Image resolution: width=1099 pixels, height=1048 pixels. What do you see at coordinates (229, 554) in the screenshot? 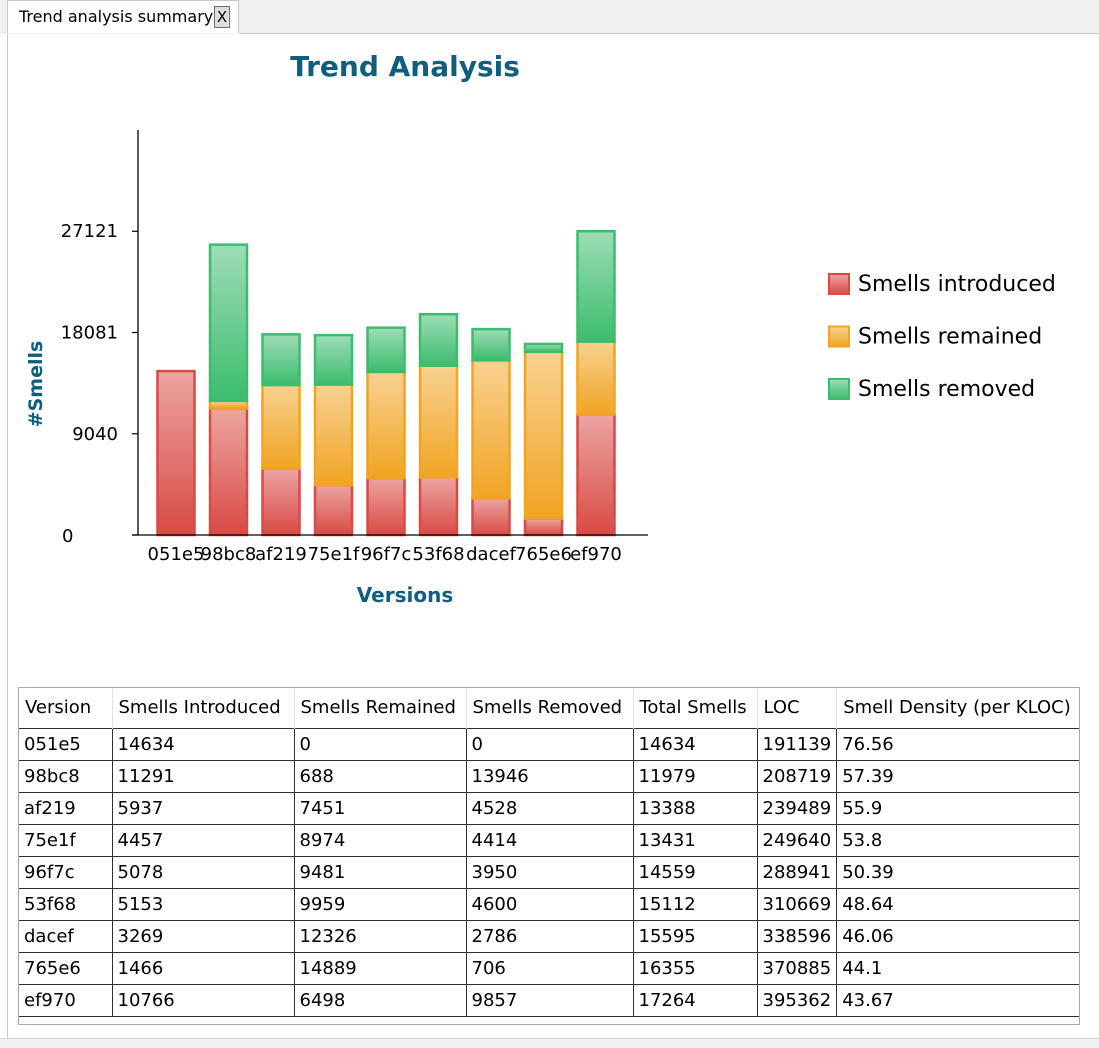
I see `x-tick-label: 98bc8` at bounding box center [229, 554].